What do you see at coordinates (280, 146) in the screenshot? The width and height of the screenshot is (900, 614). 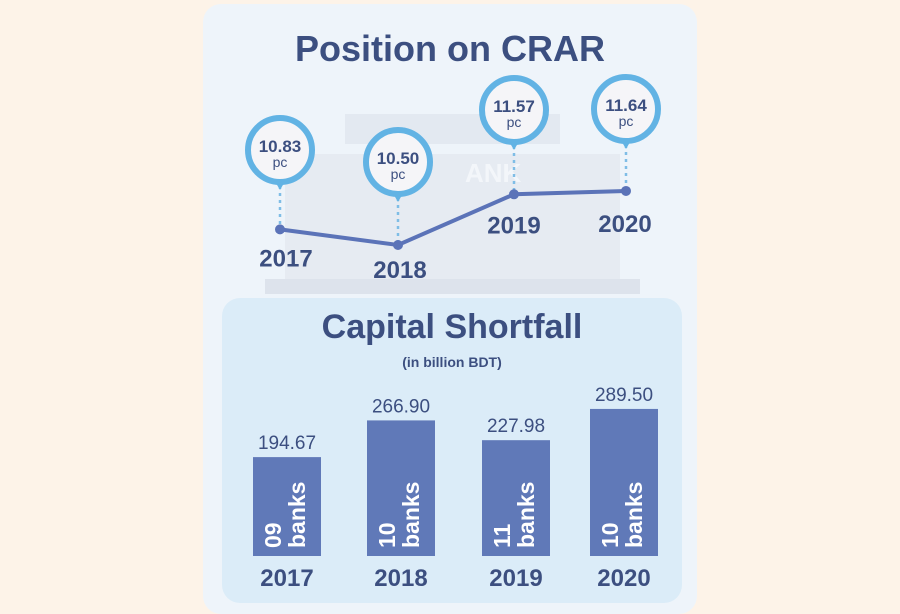 I see `crar-value-label: 10.83` at bounding box center [280, 146].